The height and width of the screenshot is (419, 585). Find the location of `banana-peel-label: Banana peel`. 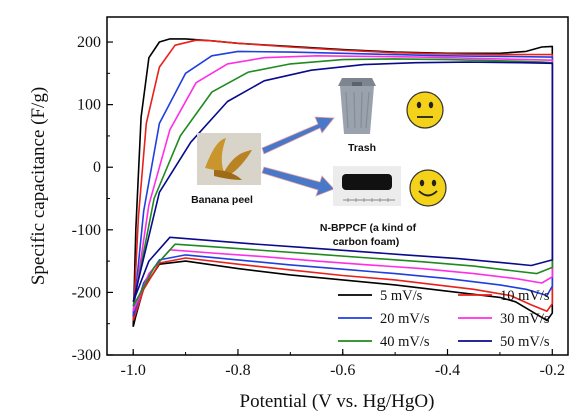

banana-peel-label: Banana peel is located at coordinates (222, 200).